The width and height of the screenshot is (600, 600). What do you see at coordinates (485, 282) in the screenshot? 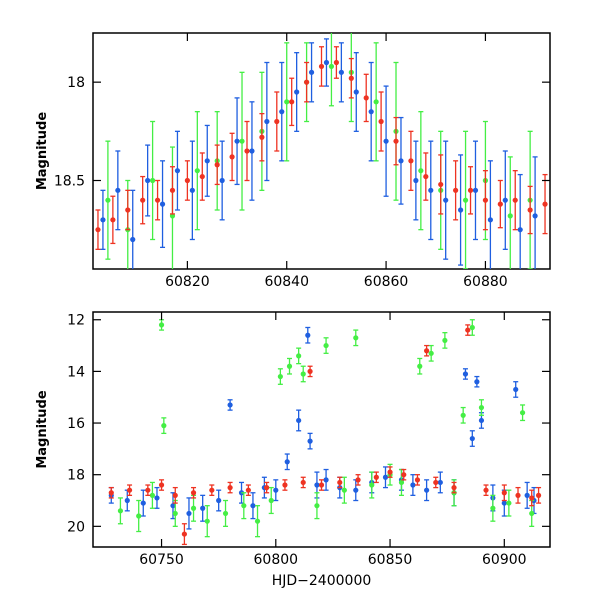
I see `top-x-tick-label: 60880` at bounding box center [485, 282].